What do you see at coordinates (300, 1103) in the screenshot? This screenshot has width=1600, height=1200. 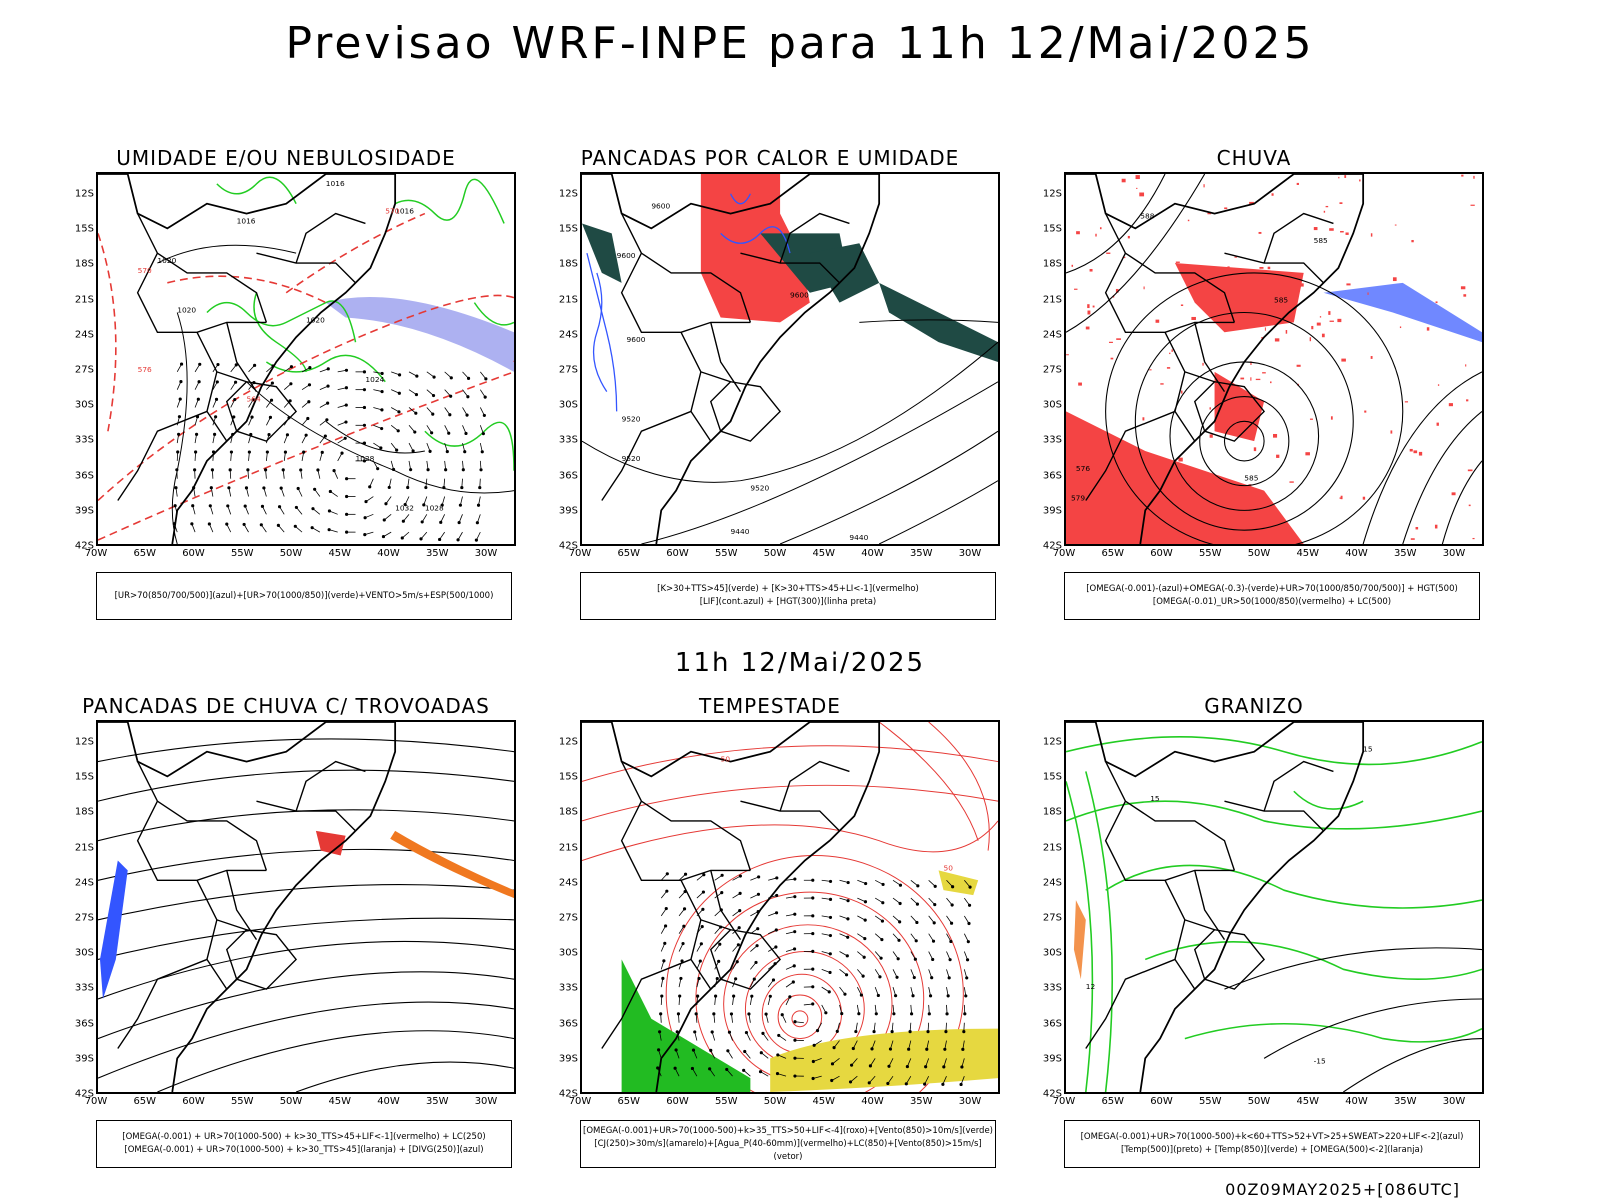 I see `longitude-axis: 70W 65W 60W 55W 50W 45W 40W 35W 30W` at bounding box center [300, 1103].